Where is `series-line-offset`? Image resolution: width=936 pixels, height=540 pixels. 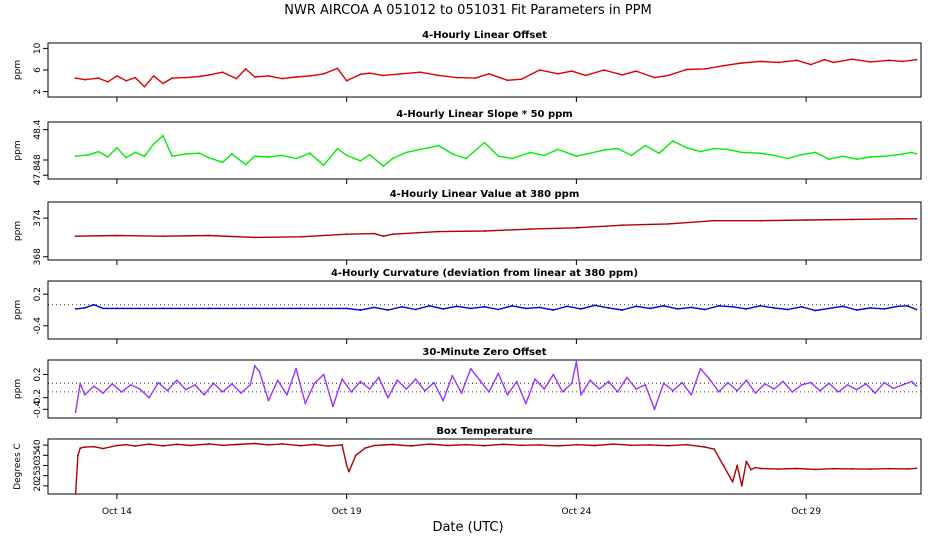 series-line-offset is located at coordinates (496, 73).